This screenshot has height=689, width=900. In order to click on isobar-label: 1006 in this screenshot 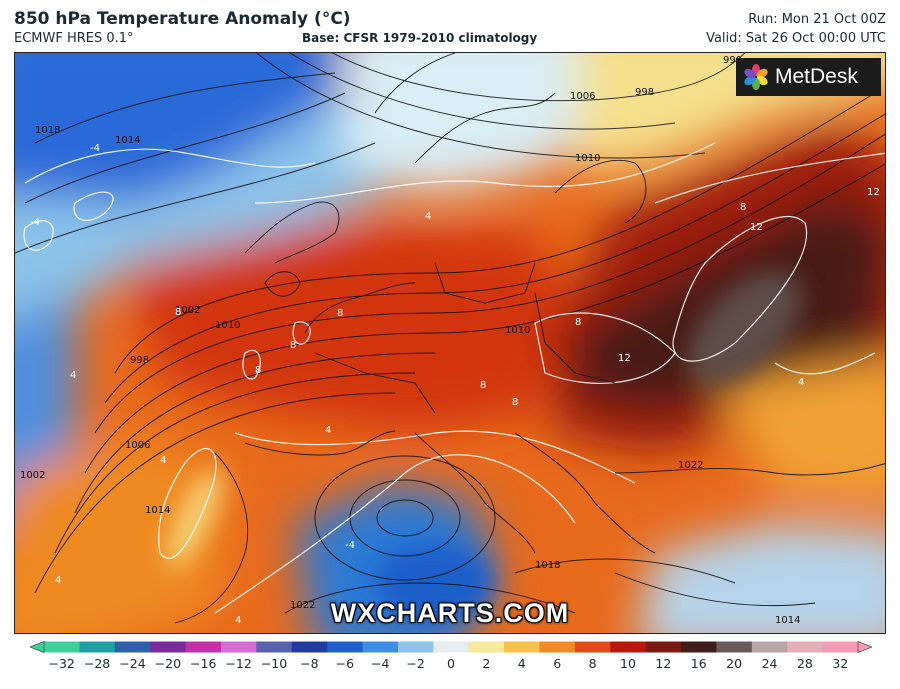, I will do `click(137, 445)`.